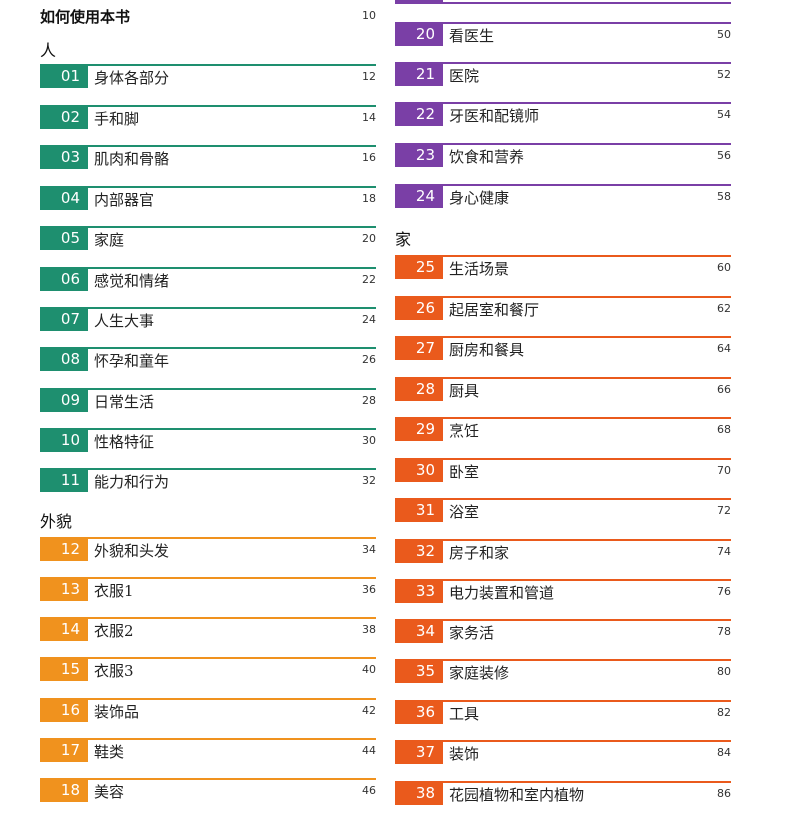  I want to click on toc-entry: 35 家庭装修 80, so click(563, 671).